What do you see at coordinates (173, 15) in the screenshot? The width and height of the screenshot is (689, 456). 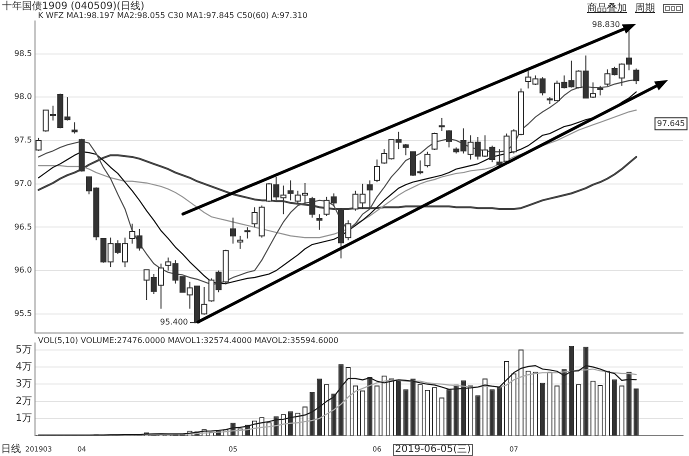 I see `chart-subtitle: K WFZ MA1:98.197 MA2:98.055 C30 MA1:97.845 C50(60) A:97.310` at bounding box center [173, 15].